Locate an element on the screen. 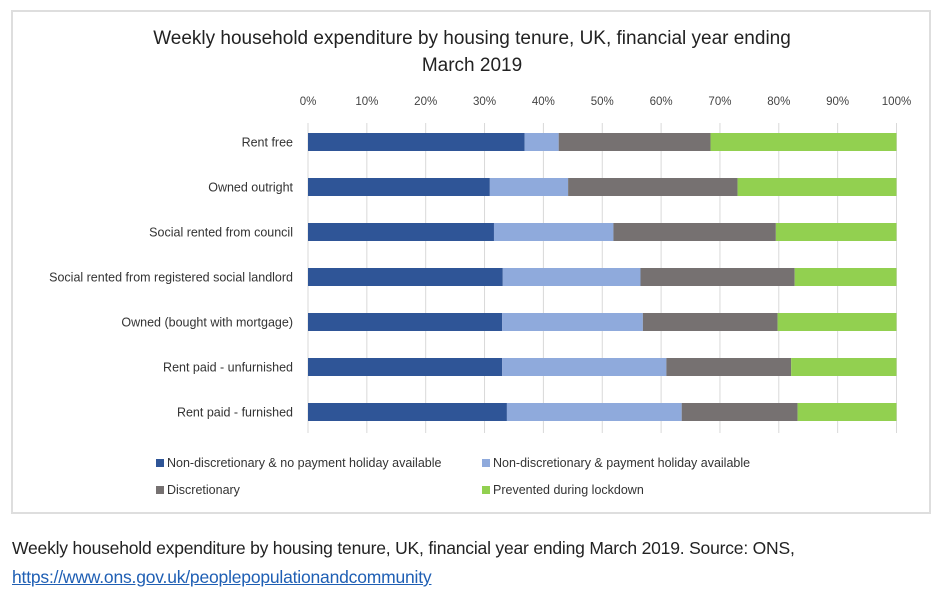 This screenshot has width=943, height=616. category-label: Owned outright is located at coordinates (250, 188).